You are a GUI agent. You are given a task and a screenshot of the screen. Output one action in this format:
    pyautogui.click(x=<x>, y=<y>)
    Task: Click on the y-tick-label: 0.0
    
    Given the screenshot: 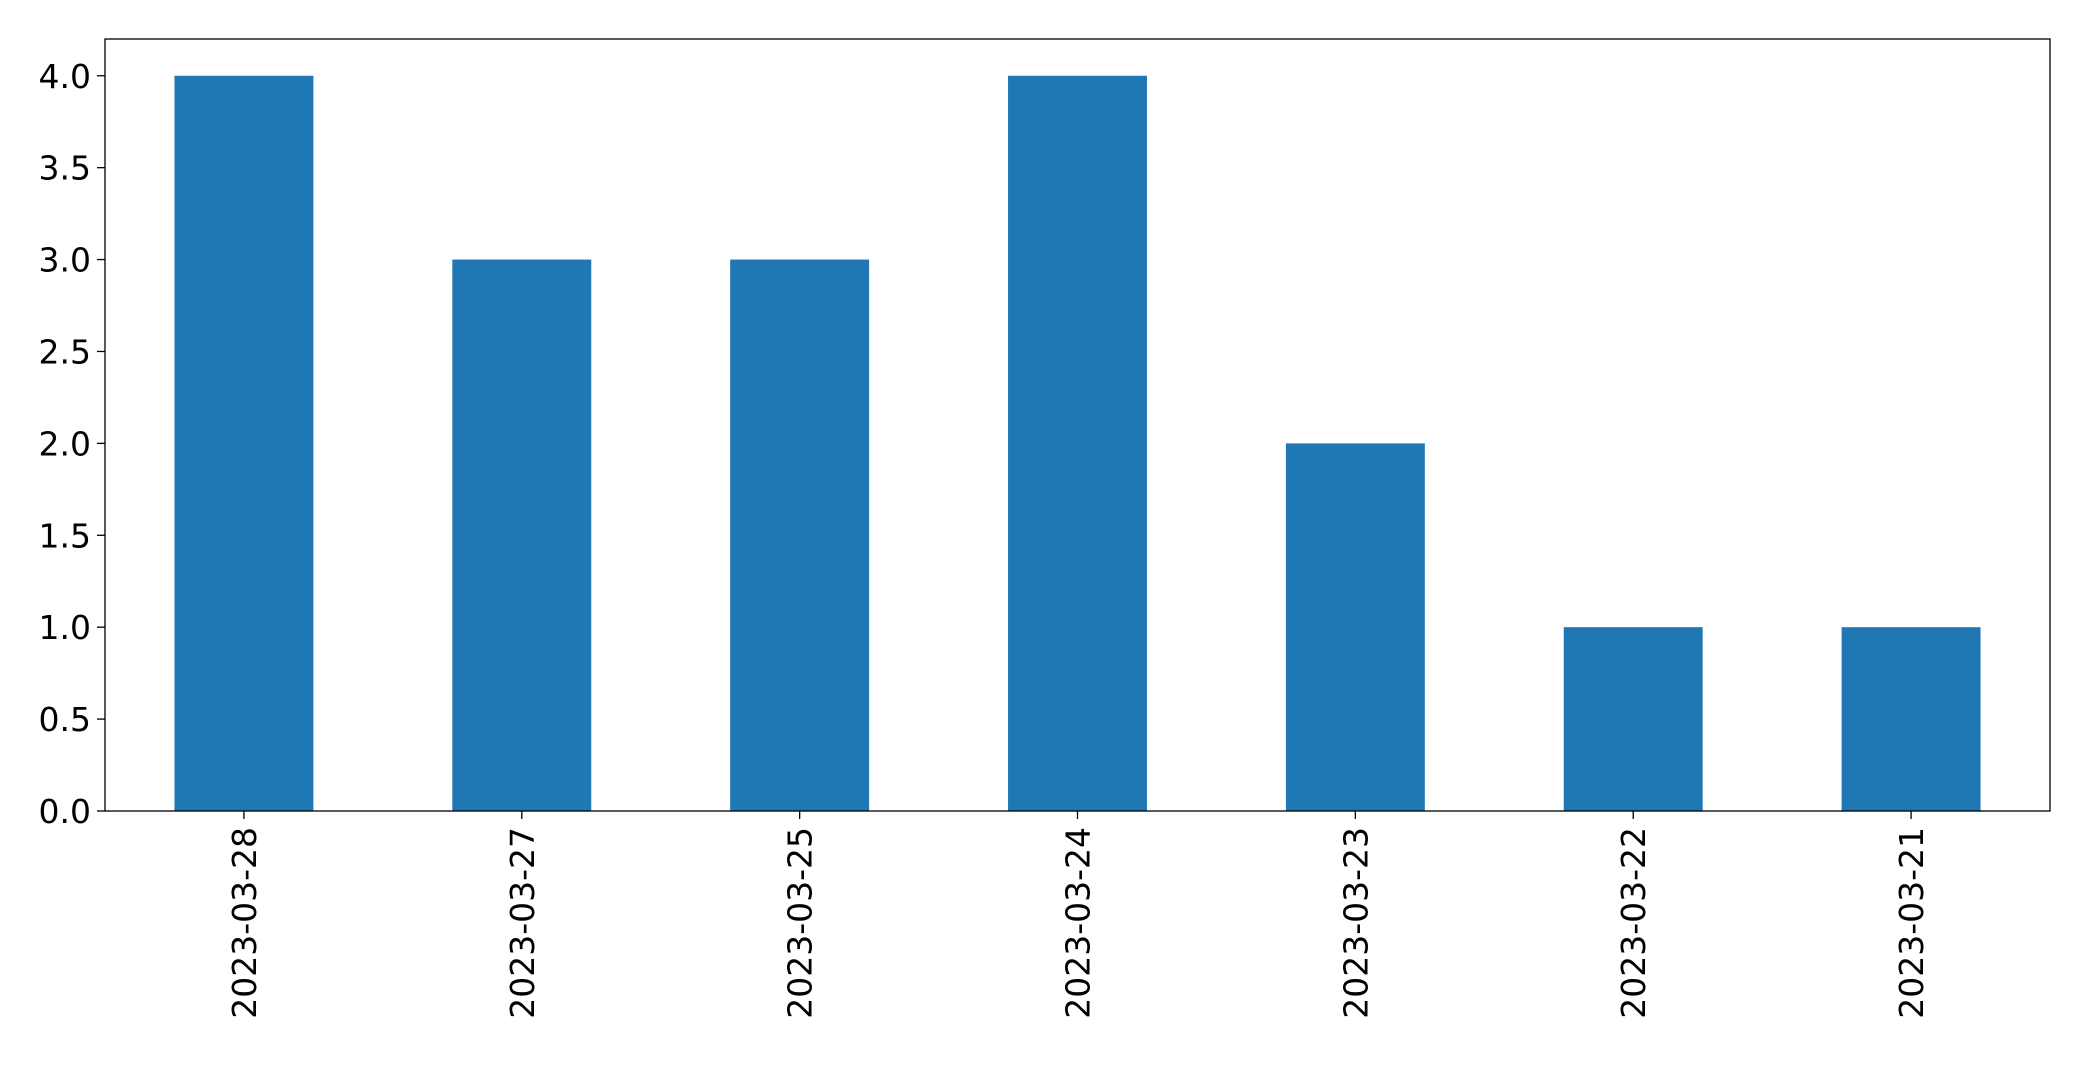 What is the action you would take?
    pyautogui.click(x=65, y=811)
    